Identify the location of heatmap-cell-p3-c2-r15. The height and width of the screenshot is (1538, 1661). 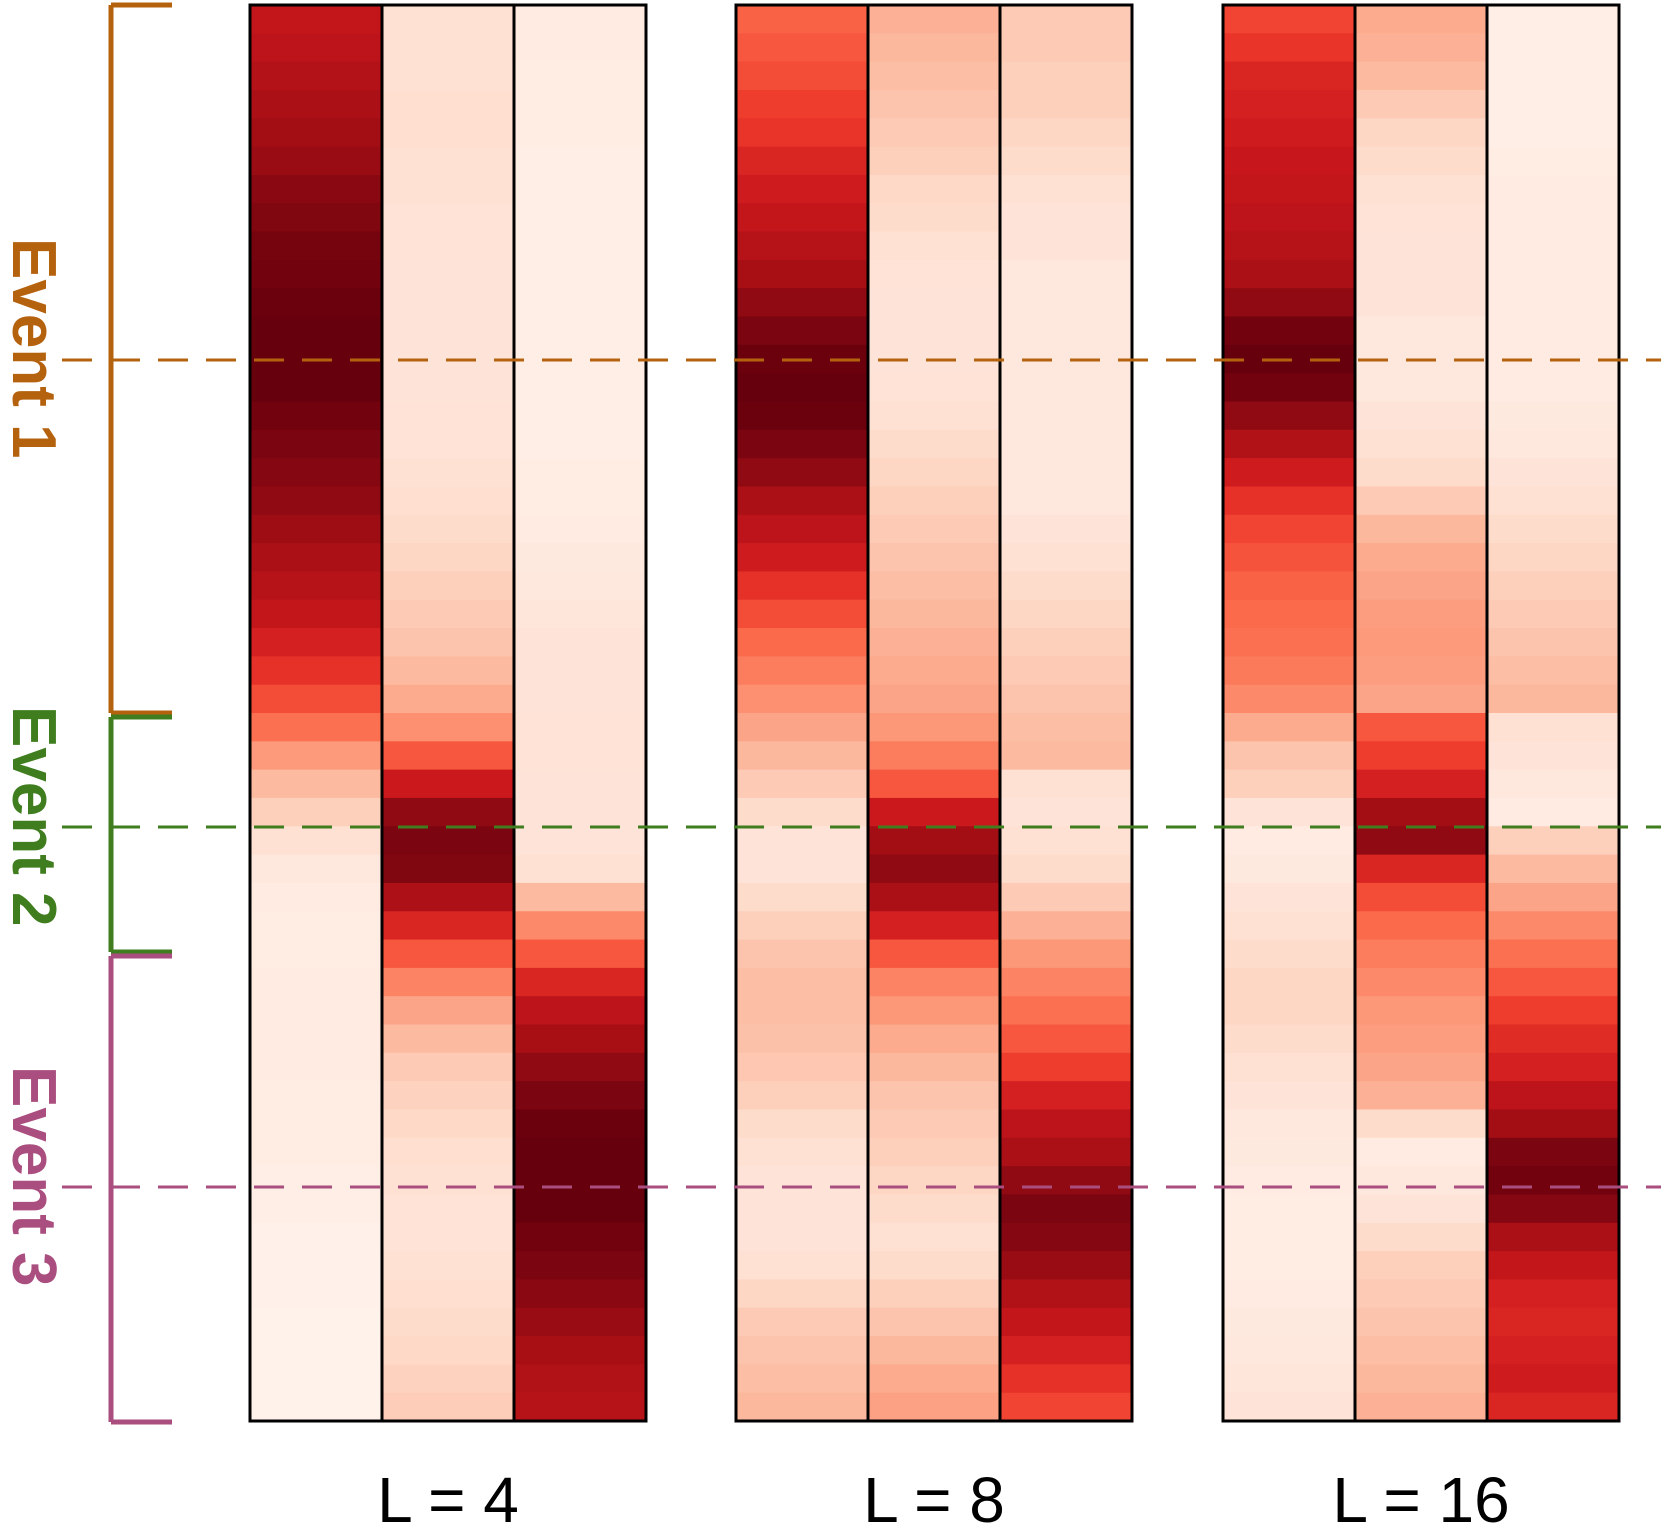
(1421, 416).